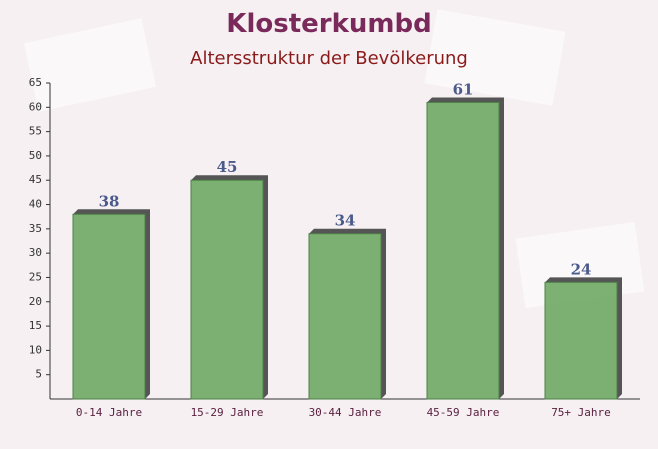 Image resolution: width=658 pixels, height=449 pixels. I want to click on x-tick-label: 75+ Jahre, so click(581, 412).